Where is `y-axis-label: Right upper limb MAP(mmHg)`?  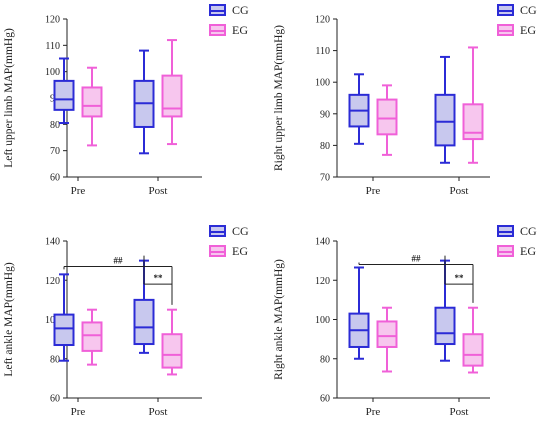 y-axis-label: Right upper limb MAP(mmHg) is located at coordinates (279, 98).